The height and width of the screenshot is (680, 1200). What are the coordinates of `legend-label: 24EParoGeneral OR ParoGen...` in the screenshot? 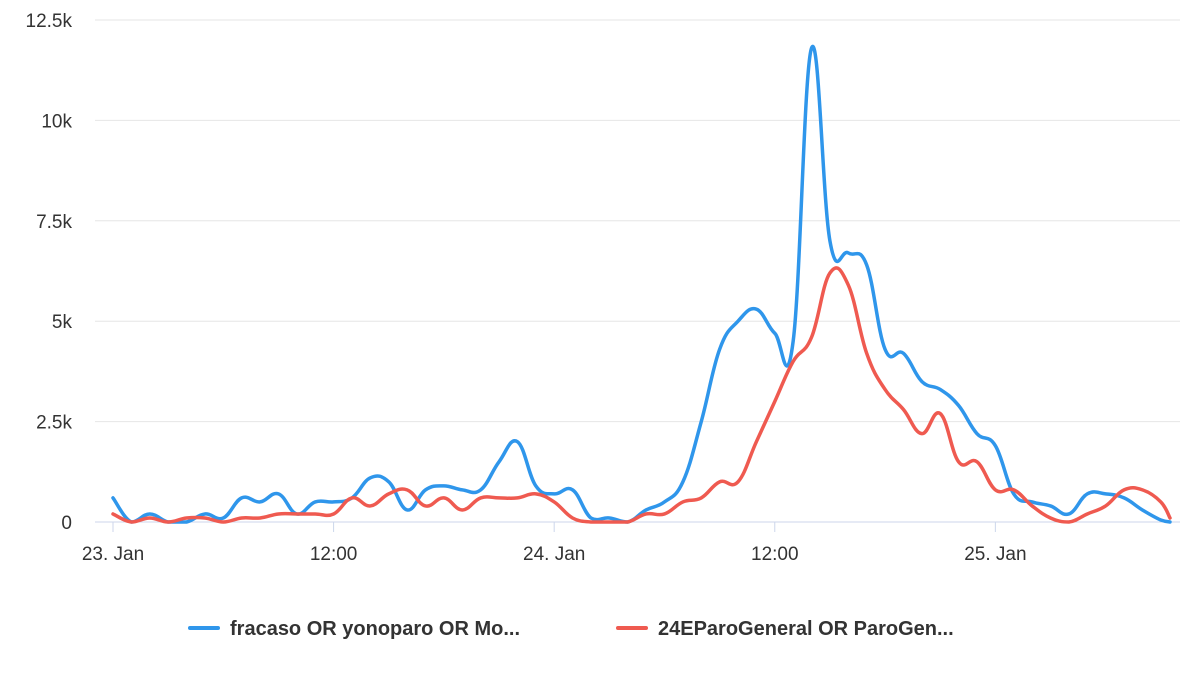 It's located at (806, 629).